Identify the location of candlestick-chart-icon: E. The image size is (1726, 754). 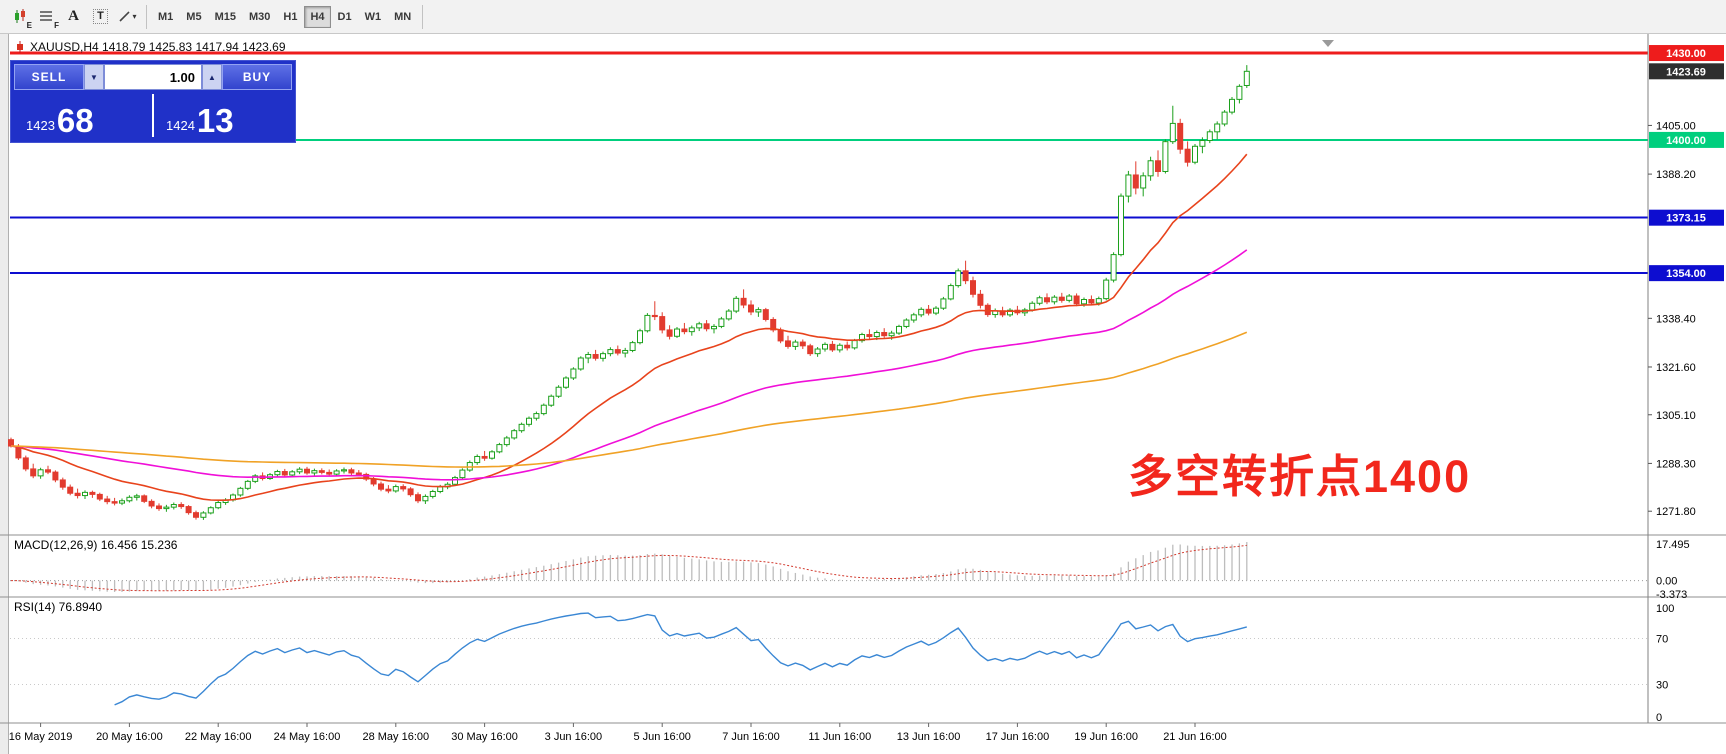
(19, 17).